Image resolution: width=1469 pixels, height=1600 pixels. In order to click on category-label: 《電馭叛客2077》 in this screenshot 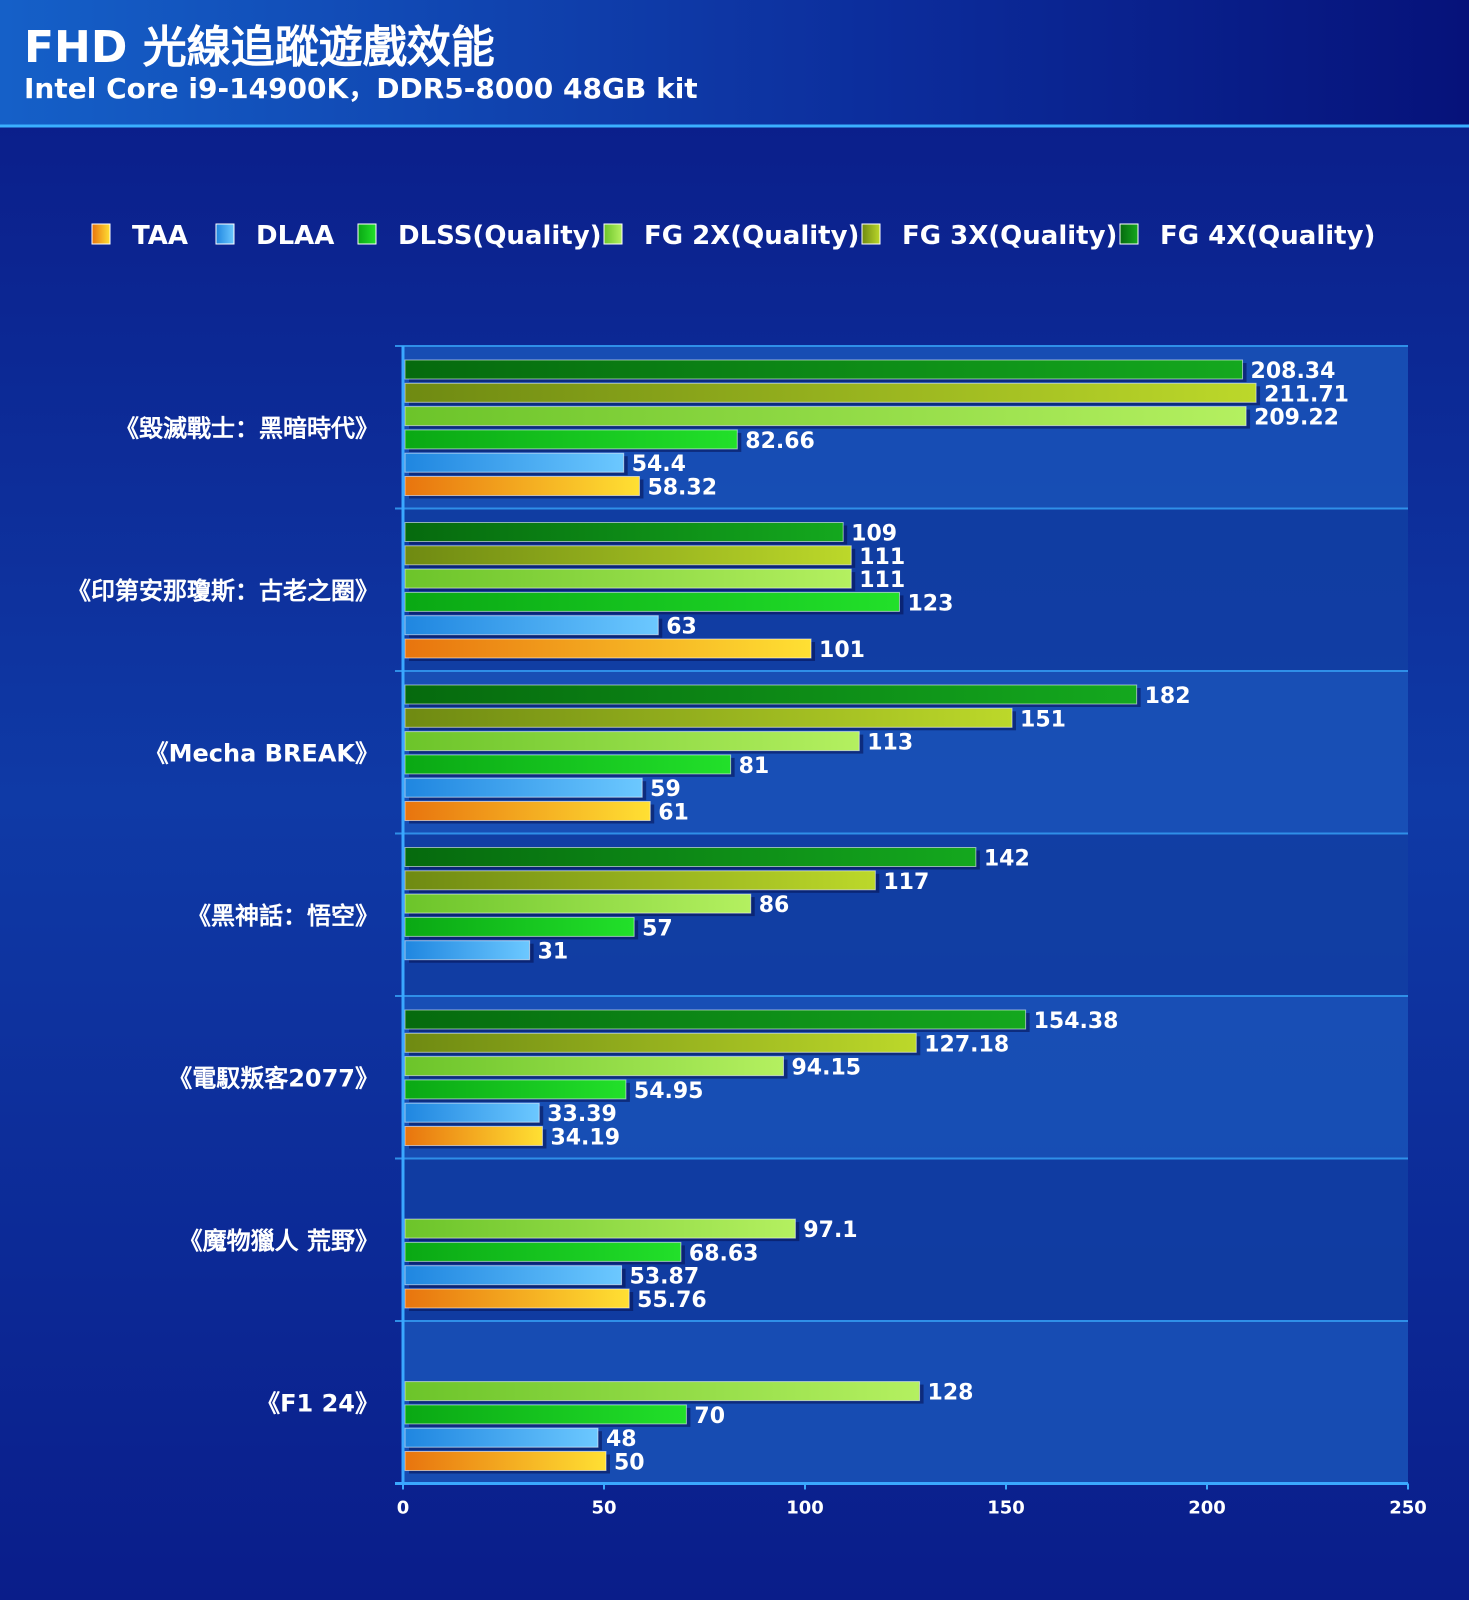, I will do `click(273, 1078)`.